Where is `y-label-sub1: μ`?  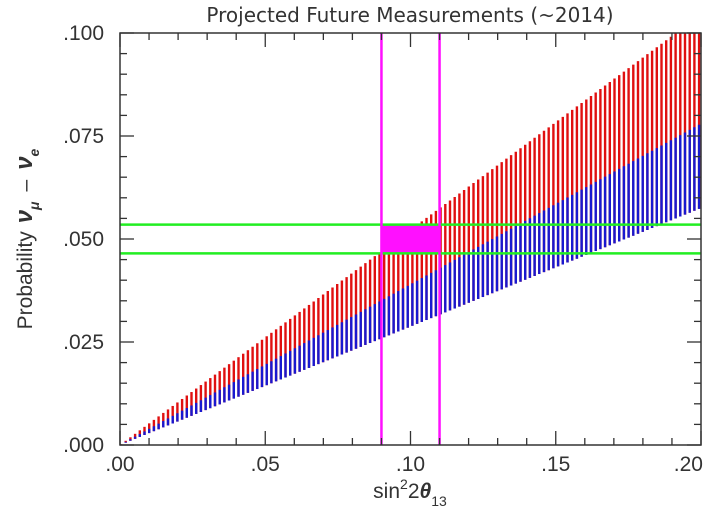 y-label-sub1: μ is located at coordinates (34, 206).